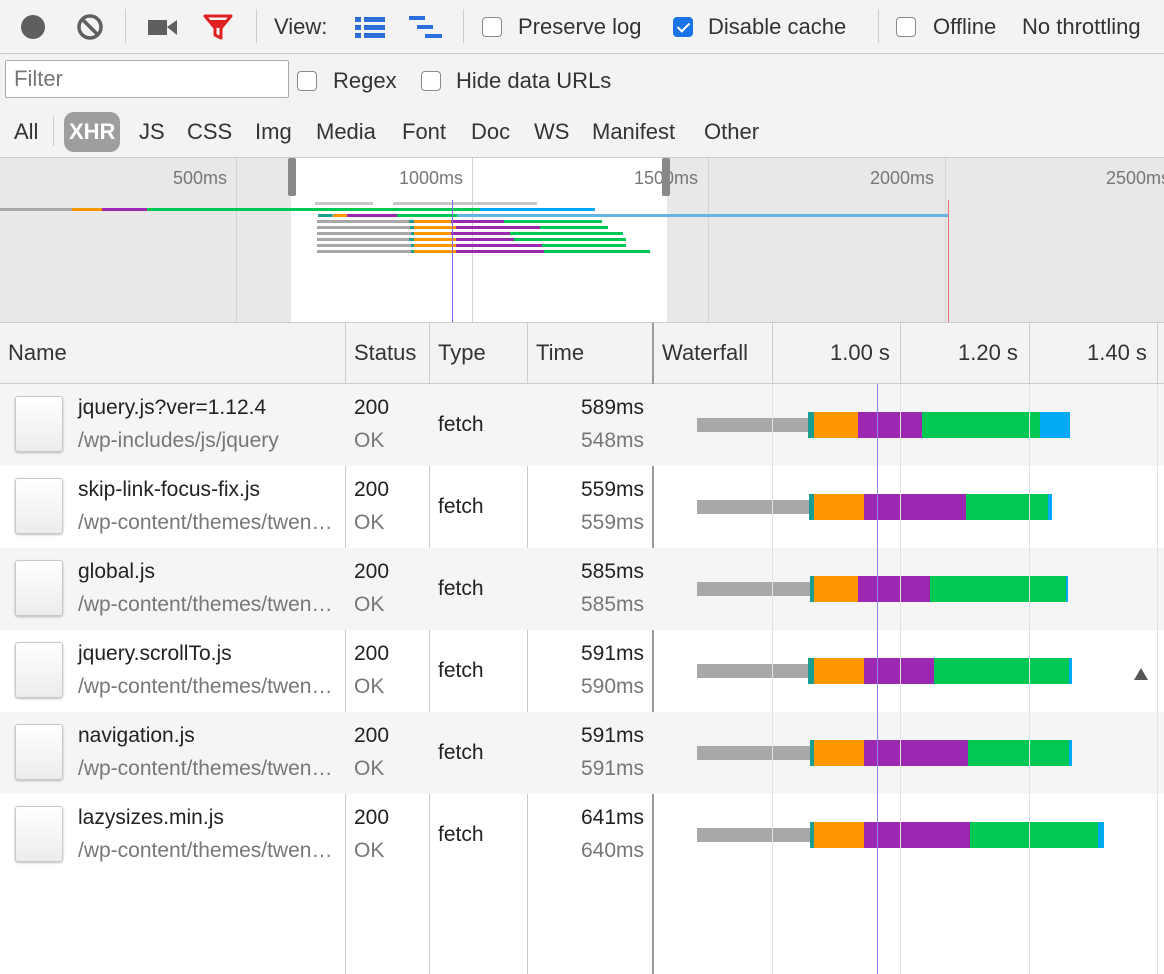  What do you see at coordinates (612, 817) in the screenshot?
I see `request-time: 641ms` at bounding box center [612, 817].